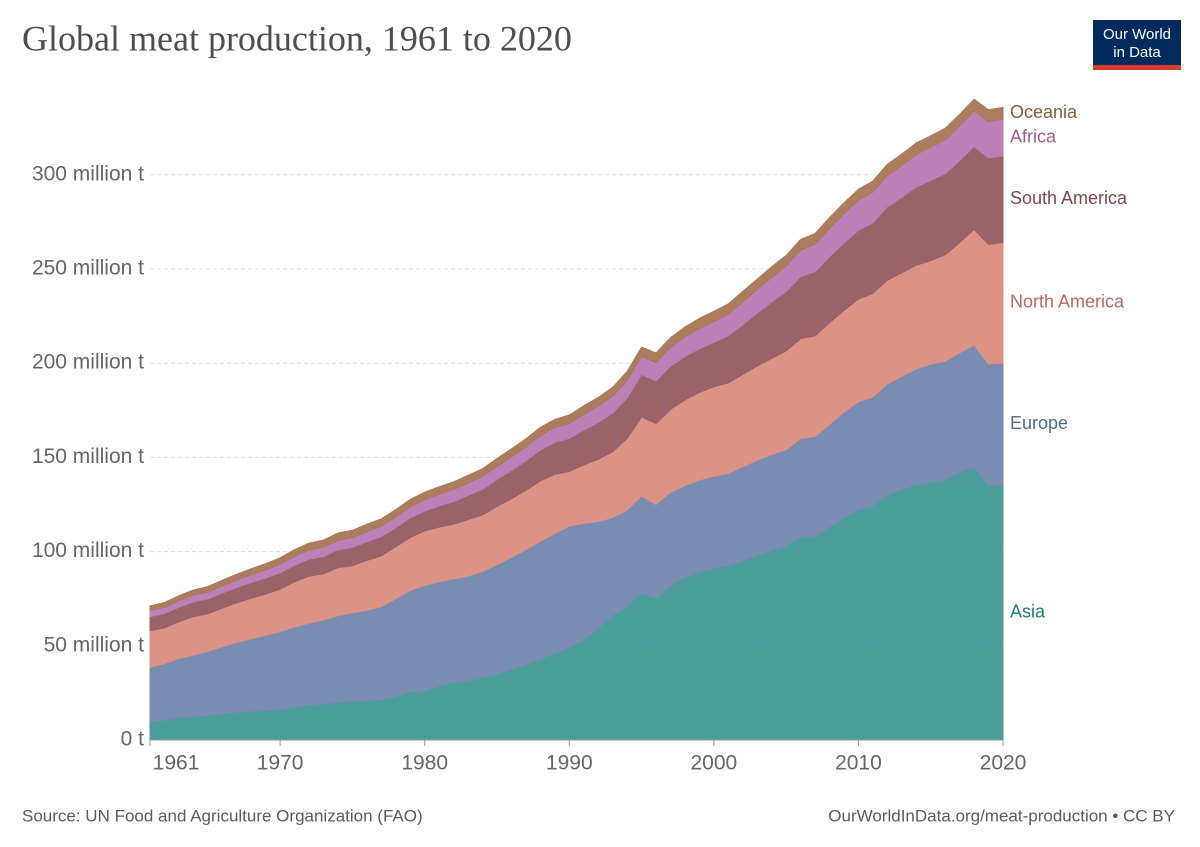 Image resolution: width=1200 pixels, height=847 pixels. Describe the element at coordinates (1137, 52) in the screenshot. I see `logo-text: in Data` at that location.